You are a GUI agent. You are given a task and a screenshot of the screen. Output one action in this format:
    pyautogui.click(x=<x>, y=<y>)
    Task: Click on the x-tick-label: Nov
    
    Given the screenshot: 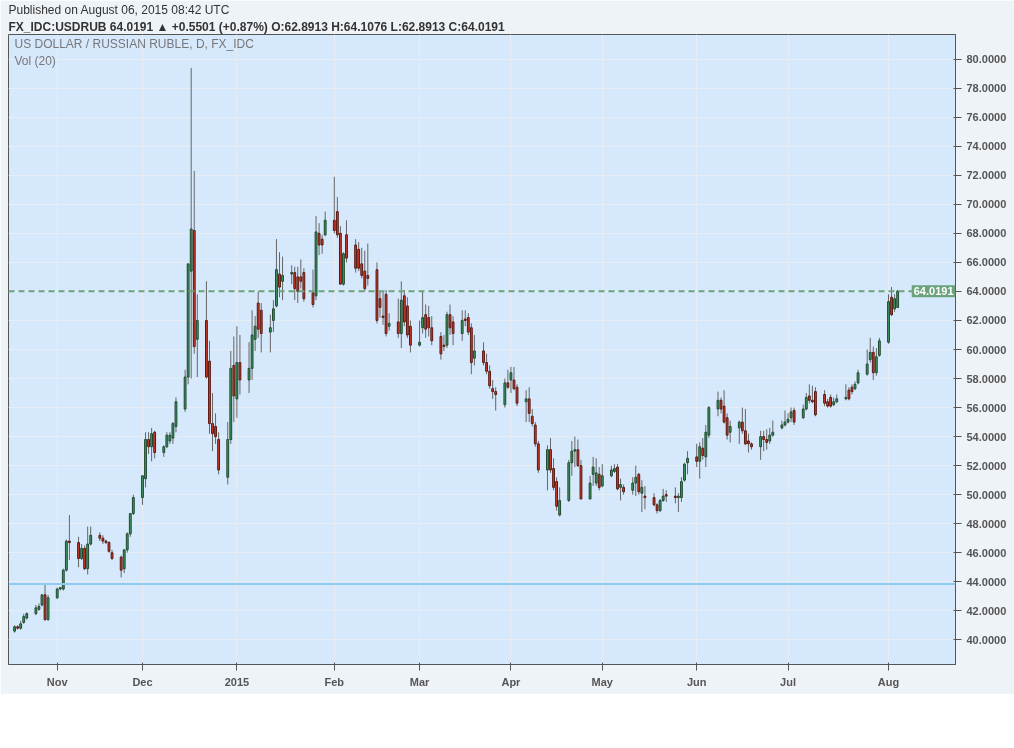 What is the action you would take?
    pyautogui.click(x=57, y=681)
    